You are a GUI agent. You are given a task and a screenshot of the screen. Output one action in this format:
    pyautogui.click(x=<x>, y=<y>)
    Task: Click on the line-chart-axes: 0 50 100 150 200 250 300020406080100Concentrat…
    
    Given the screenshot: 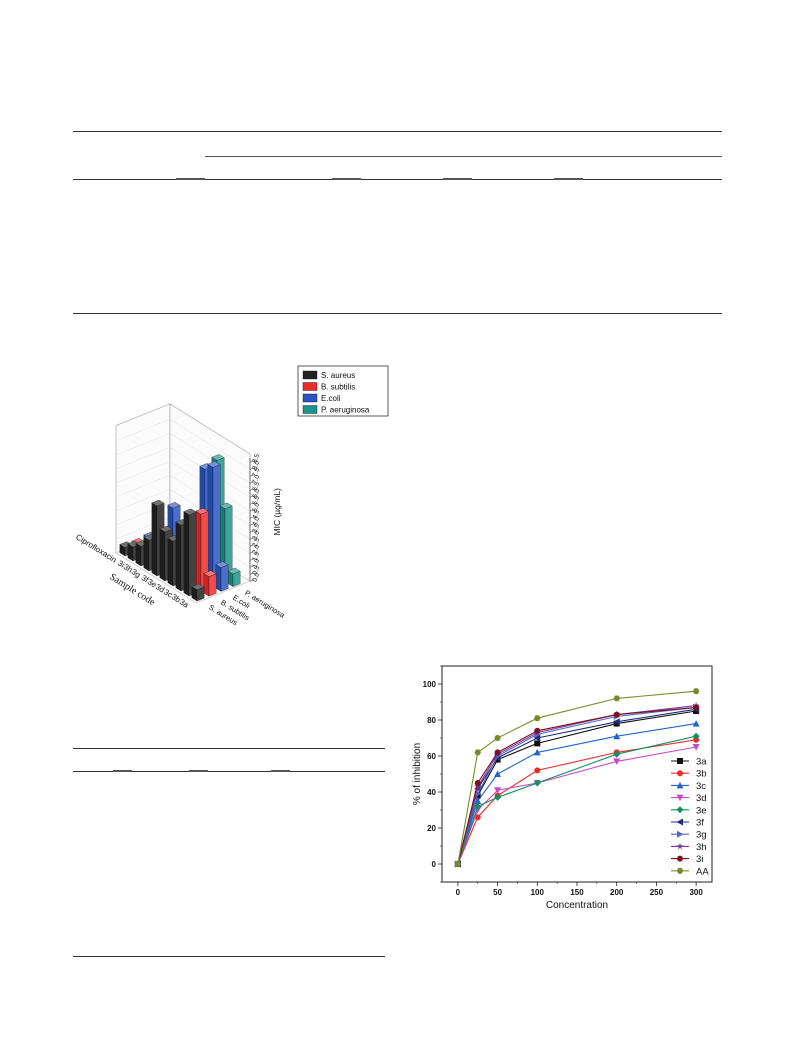 What is the action you would take?
    pyautogui.click(x=557, y=788)
    